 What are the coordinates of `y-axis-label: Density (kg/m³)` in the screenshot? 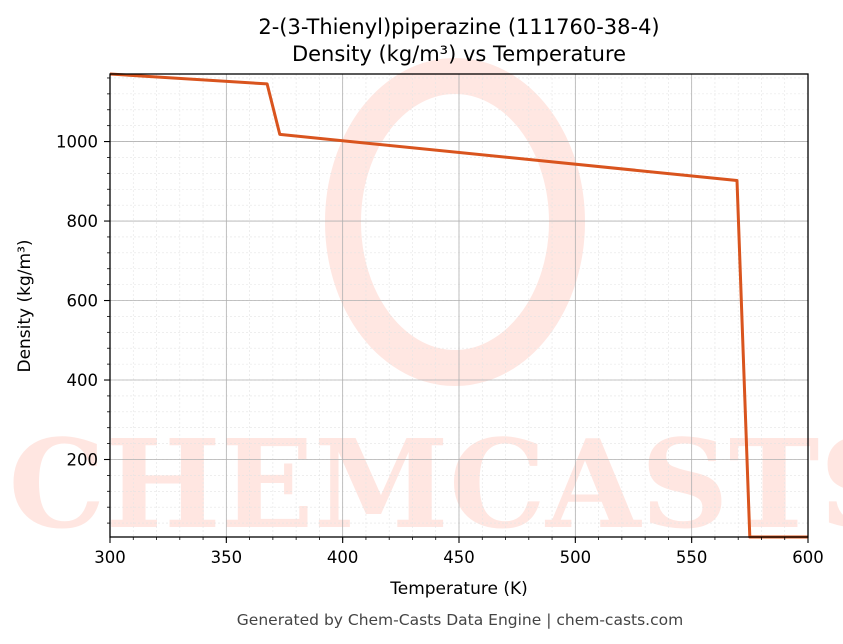 It's located at (25, 305).